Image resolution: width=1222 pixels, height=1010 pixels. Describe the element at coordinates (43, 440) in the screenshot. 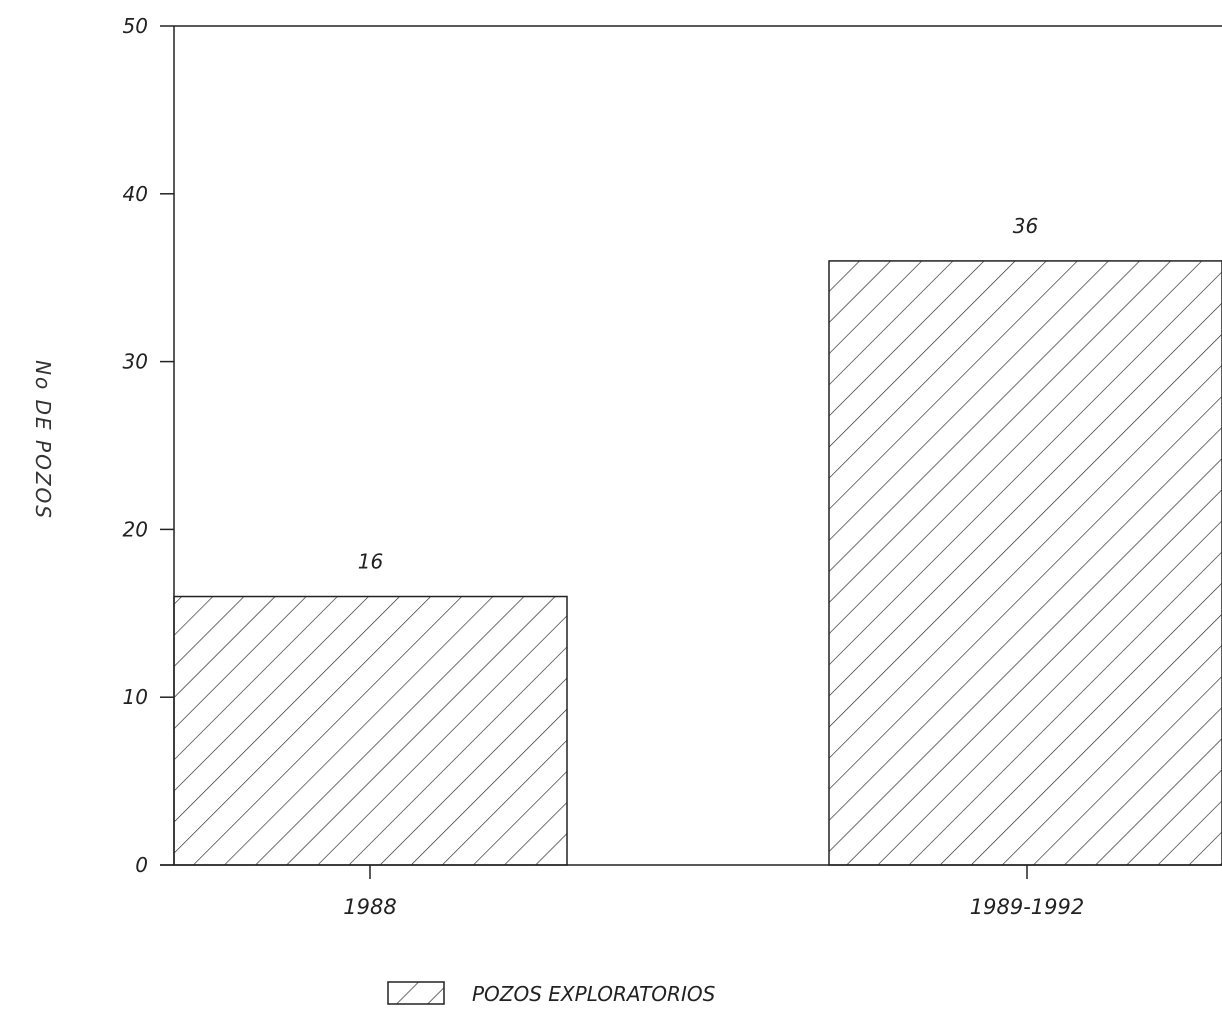

I see `y-axis-title: No DE POZOS` at that location.